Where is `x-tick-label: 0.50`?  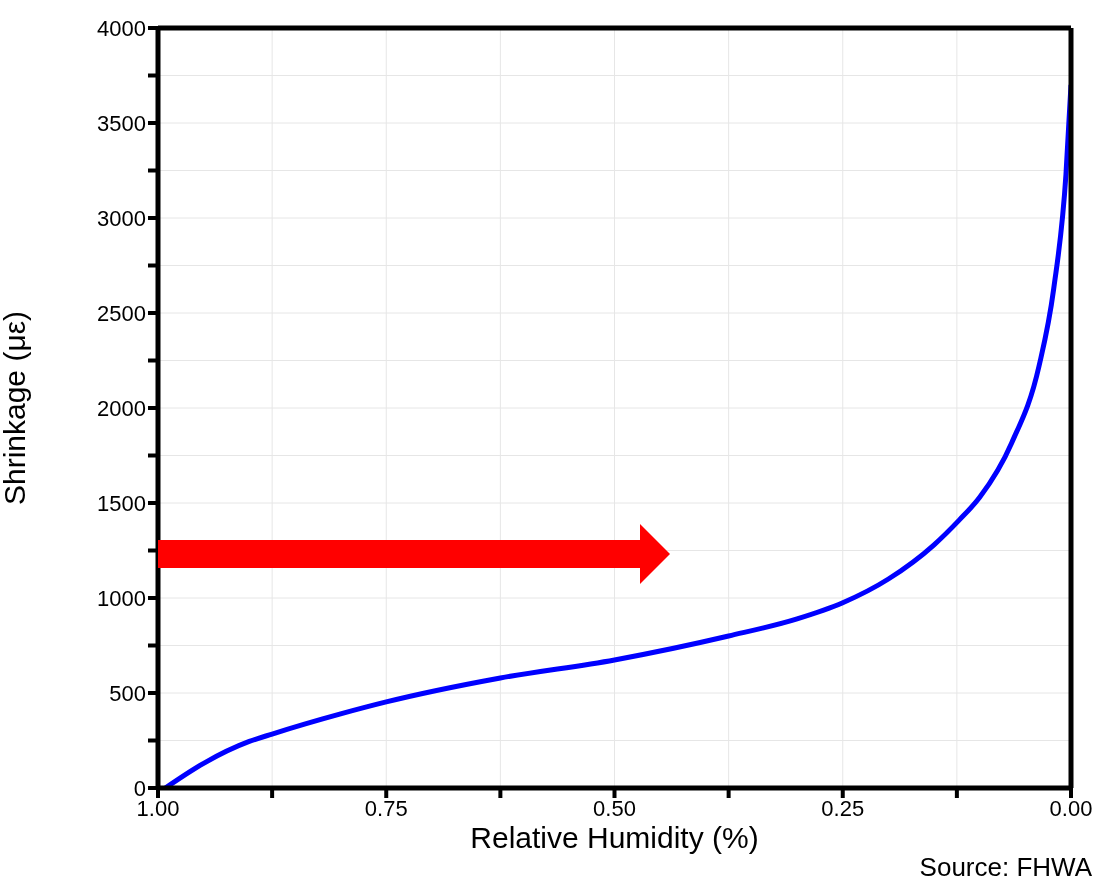 x-tick-label: 0.50 is located at coordinates (614, 808).